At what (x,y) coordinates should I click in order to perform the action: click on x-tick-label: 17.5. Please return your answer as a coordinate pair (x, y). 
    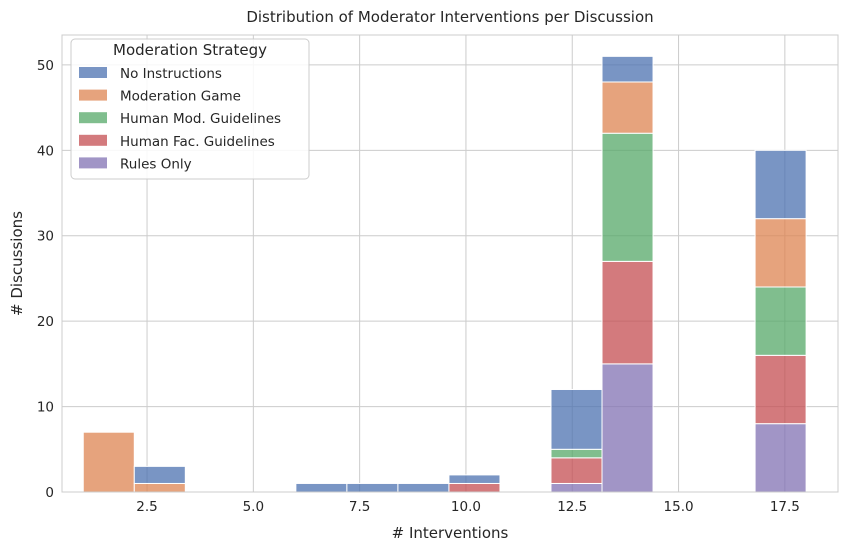
    Looking at the image, I should click on (785, 507).